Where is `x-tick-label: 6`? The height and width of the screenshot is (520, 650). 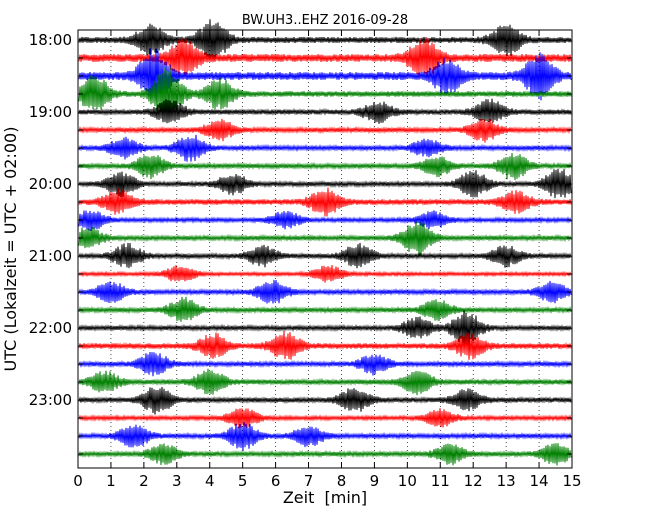 x-tick-label: 6 is located at coordinates (276, 481).